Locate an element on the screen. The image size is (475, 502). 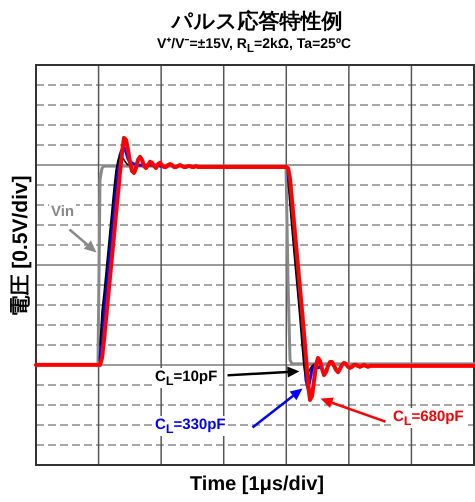
y-axis-title: 電圧 [0.5V/div] is located at coordinates (20, 246).